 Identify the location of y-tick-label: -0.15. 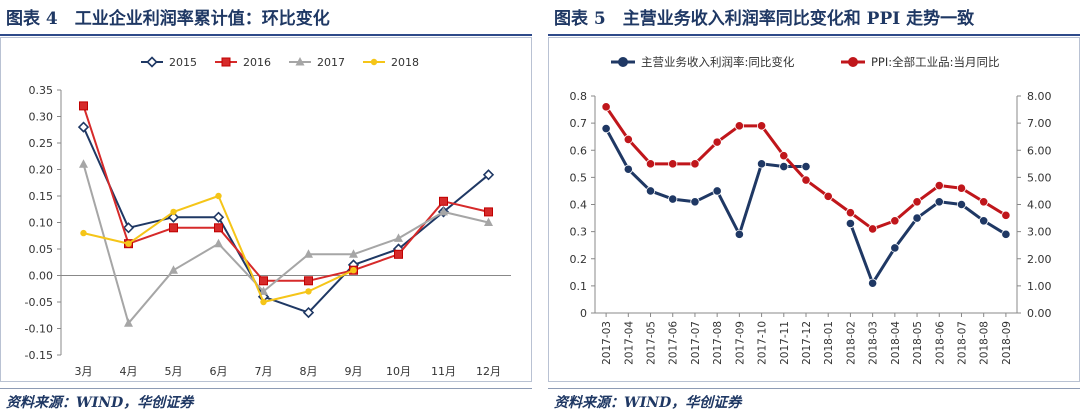
(39, 355).